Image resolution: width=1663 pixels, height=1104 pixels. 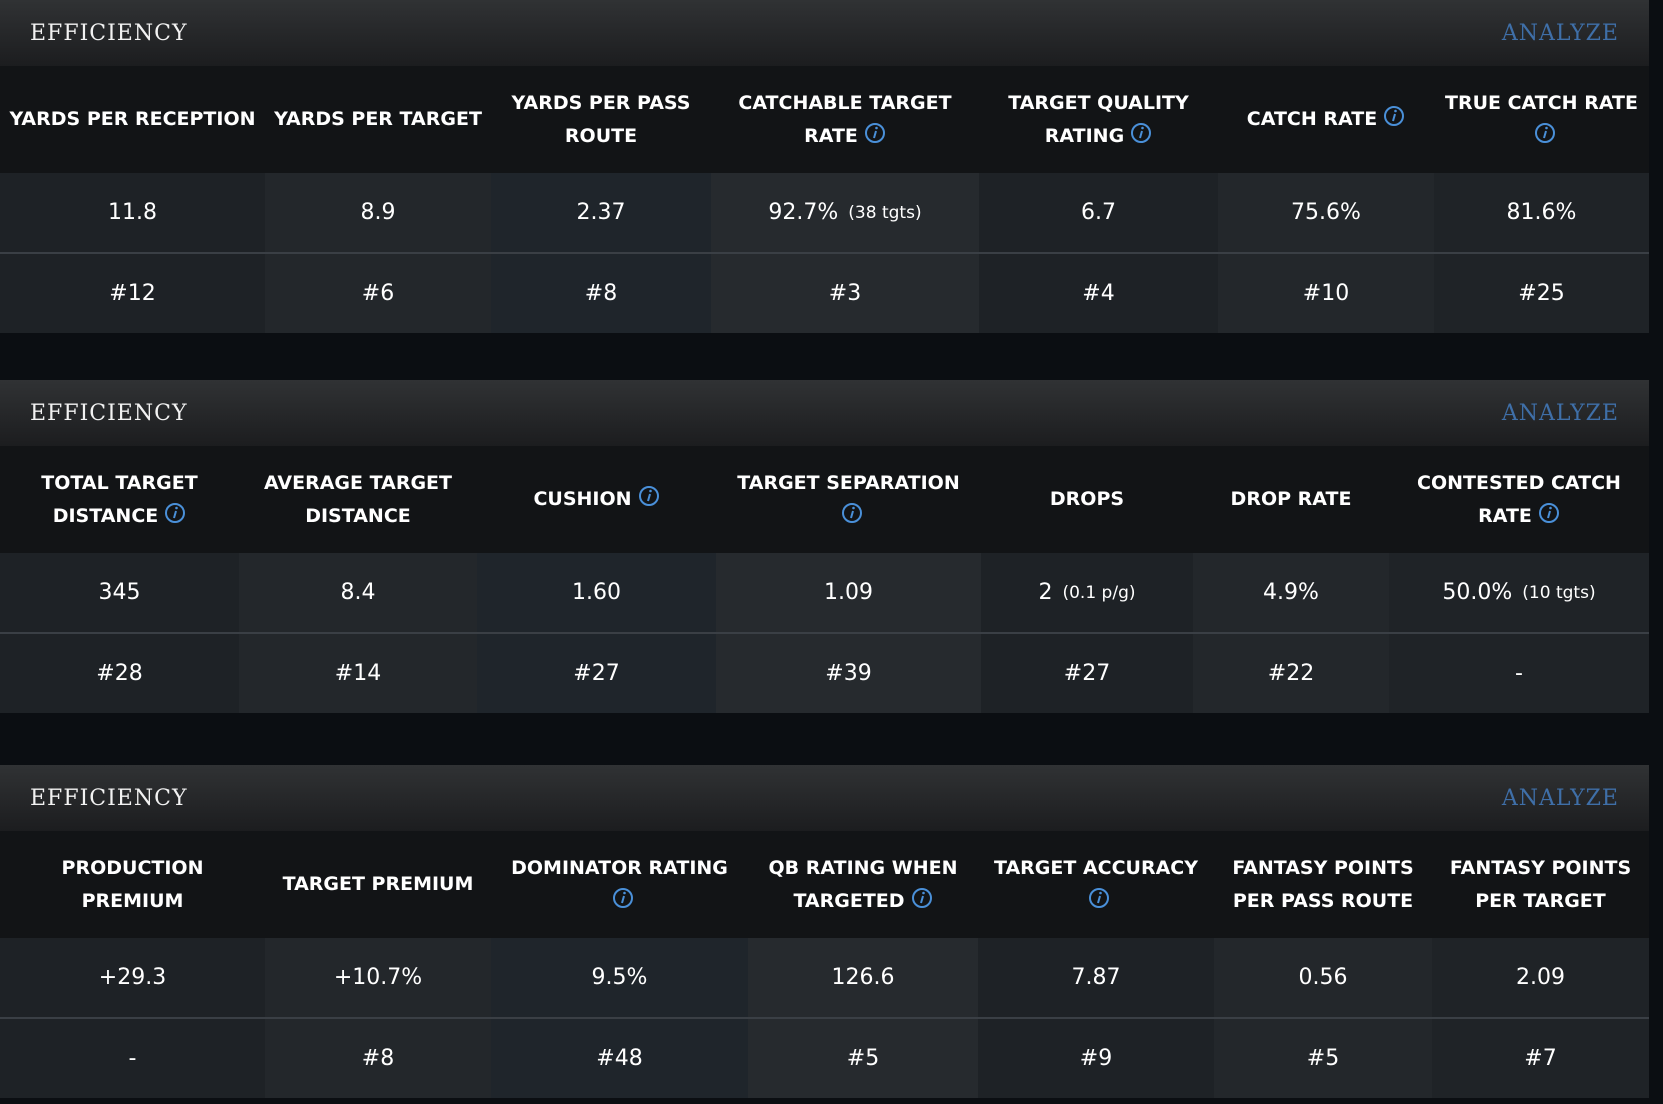 I want to click on value: +29.3, so click(x=132, y=977).